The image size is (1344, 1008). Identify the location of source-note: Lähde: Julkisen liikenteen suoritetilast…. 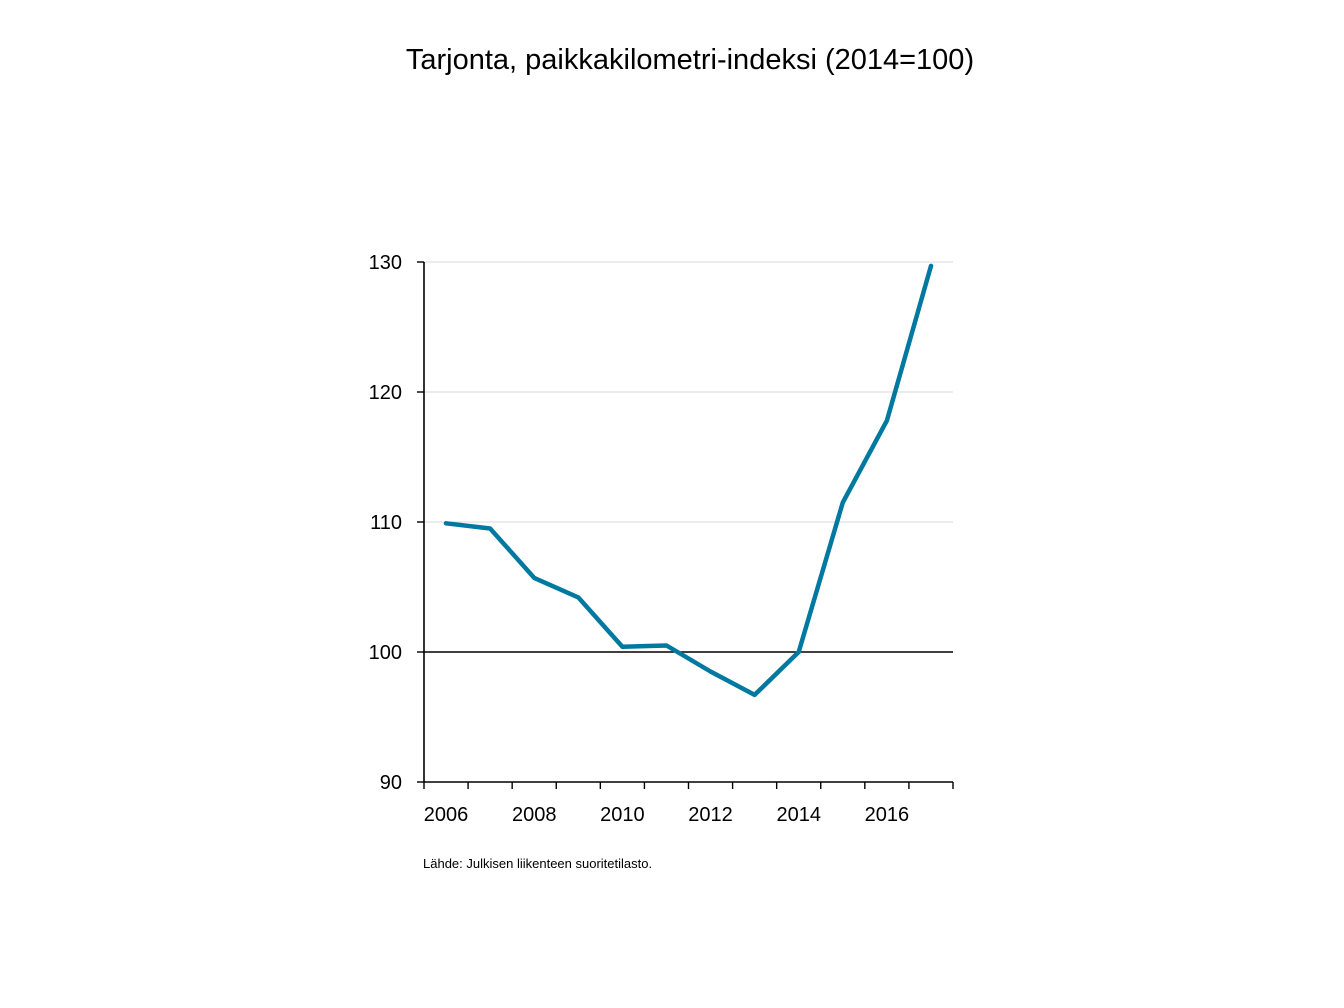
(538, 863).